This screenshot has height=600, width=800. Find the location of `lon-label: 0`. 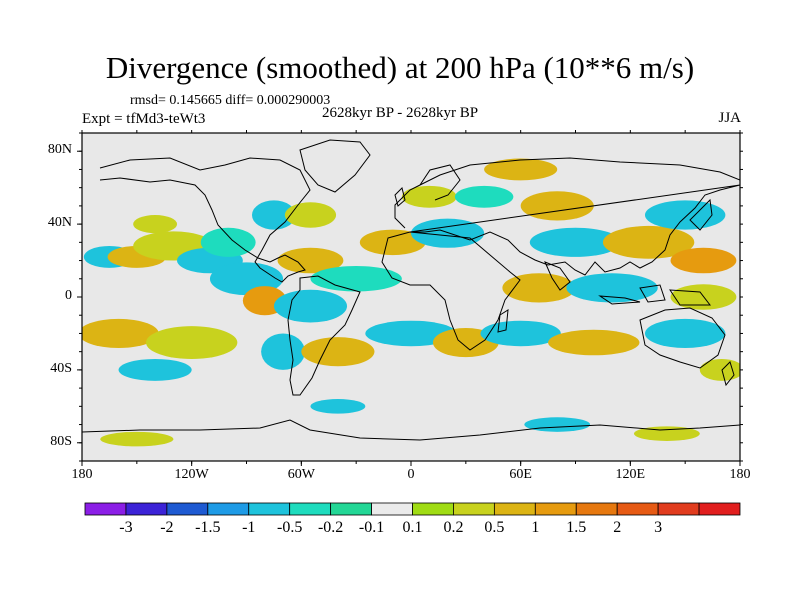

lon-label: 0 is located at coordinates (411, 474).